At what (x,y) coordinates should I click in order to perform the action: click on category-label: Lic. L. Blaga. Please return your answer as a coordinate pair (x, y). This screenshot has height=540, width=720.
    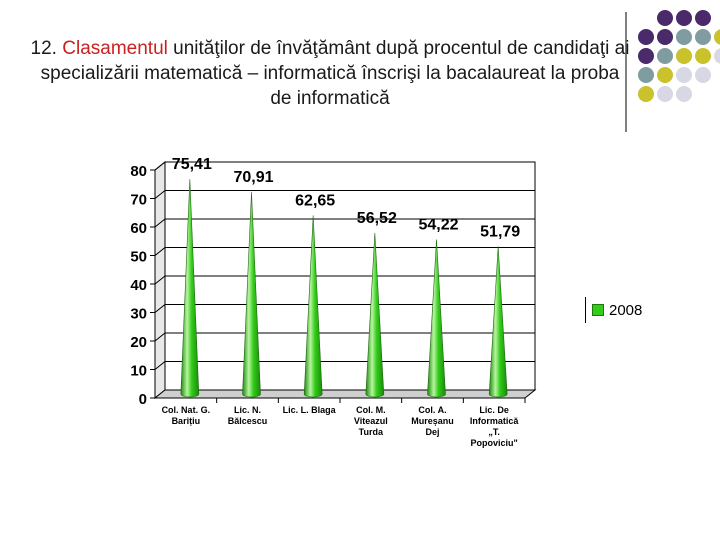
    Looking at the image, I should click on (310, 410).